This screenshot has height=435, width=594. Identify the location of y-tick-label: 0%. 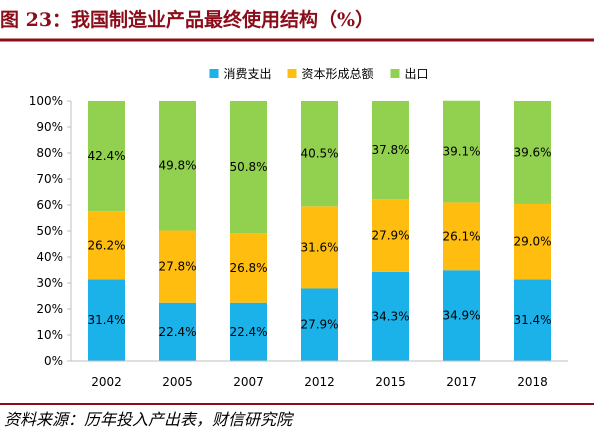
(53, 361).